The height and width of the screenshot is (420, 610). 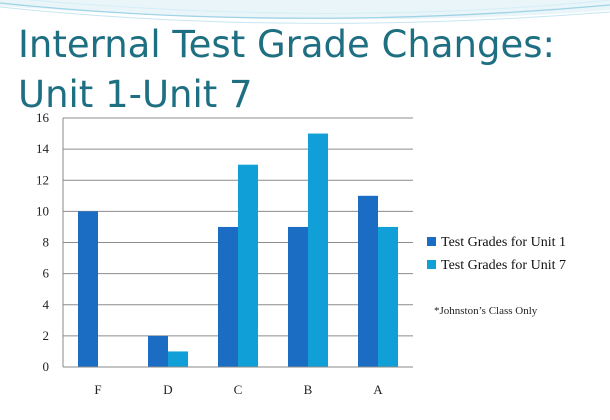 What do you see at coordinates (486, 311) in the screenshot?
I see `chart-annotation: *Johnston’s Class Only` at bounding box center [486, 311].